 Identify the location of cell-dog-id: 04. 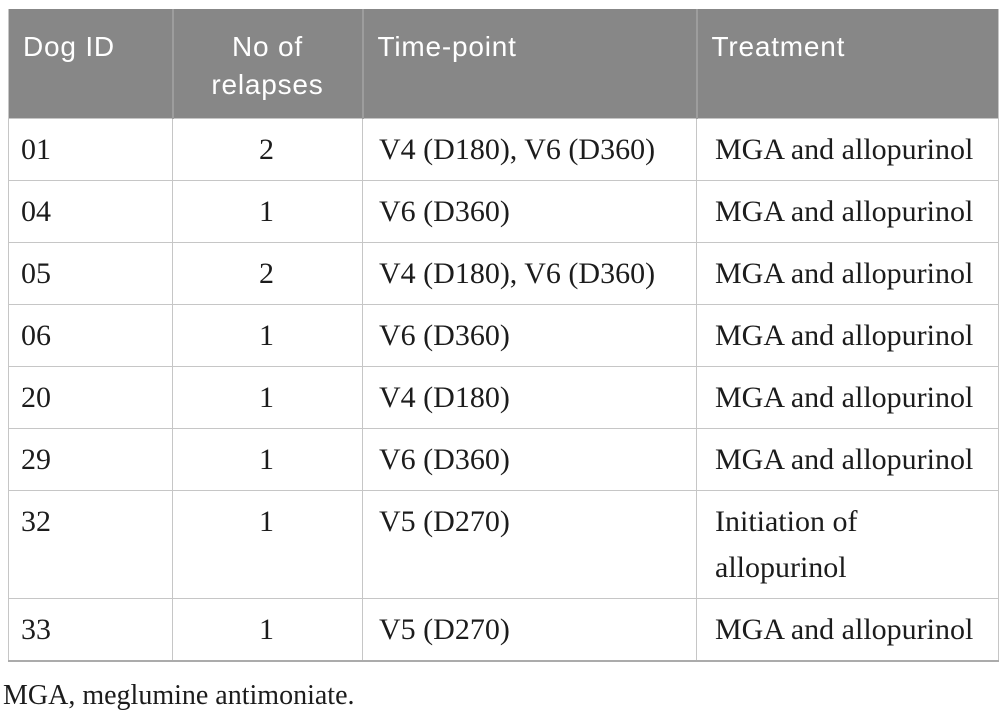
(90, 211).